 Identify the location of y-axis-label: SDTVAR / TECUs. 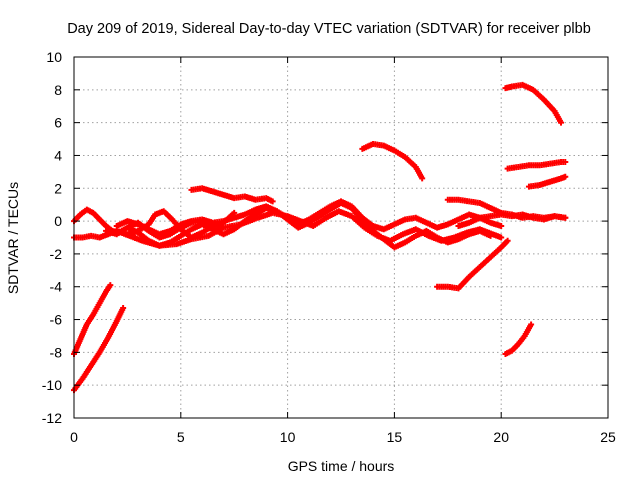
(13, 238).